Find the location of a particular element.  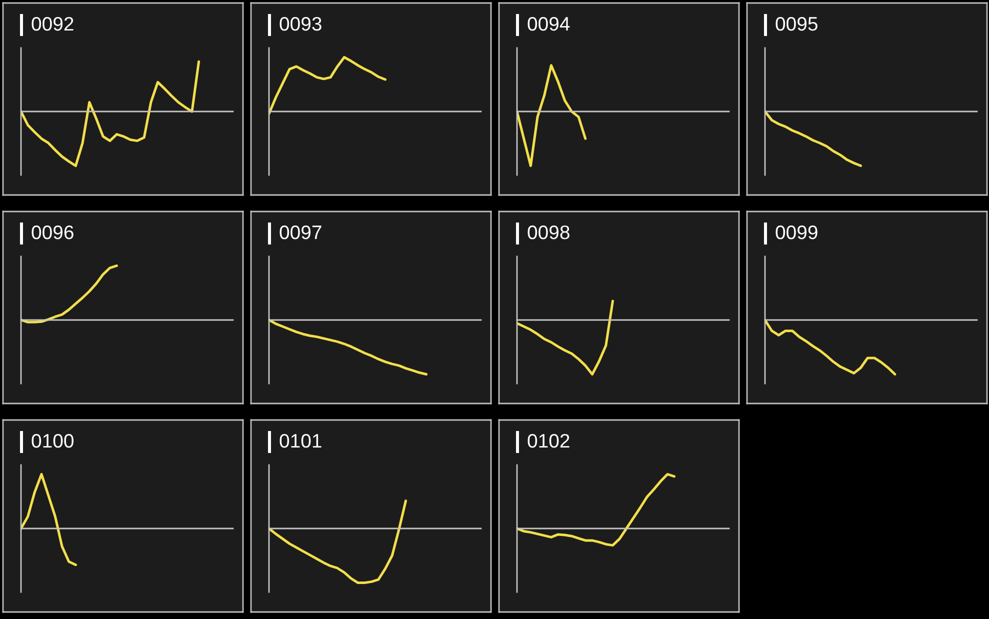

chart-title: 0092 is located at coordinates (53, 23).